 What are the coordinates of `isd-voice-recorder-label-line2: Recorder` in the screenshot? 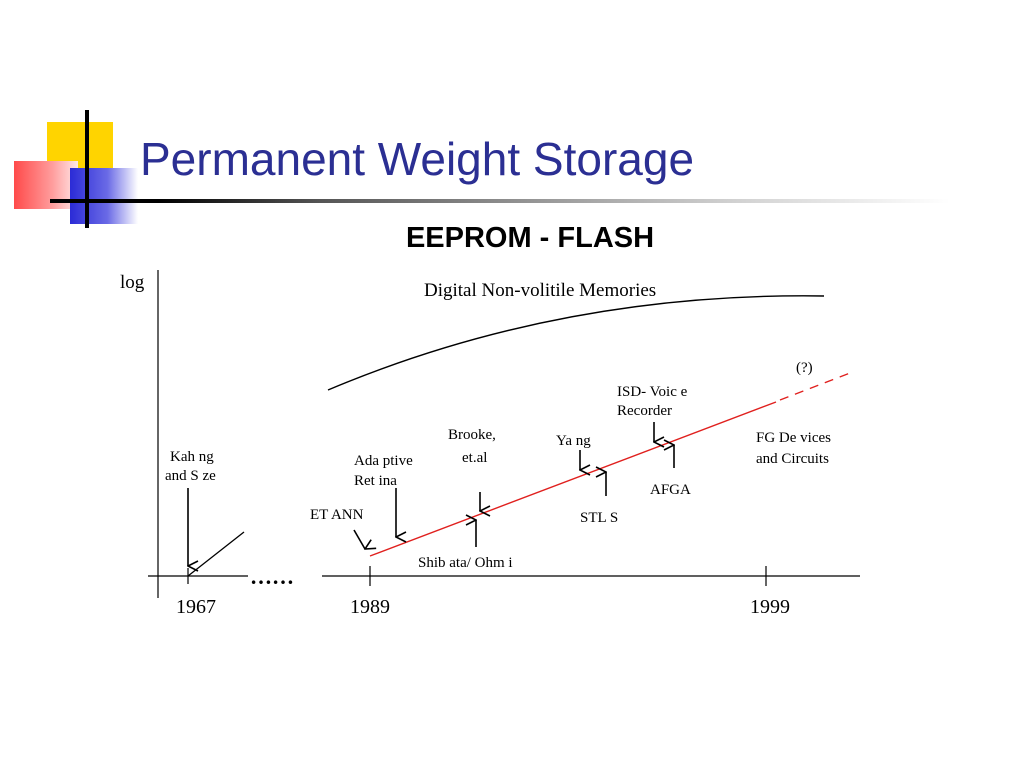 It's located at (644, 411).